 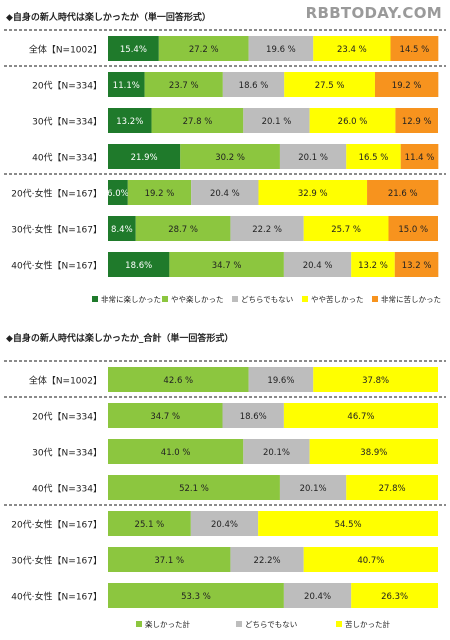 I want to click on category-label: 30代·女性【N=167】, so click(x=56, y=561).